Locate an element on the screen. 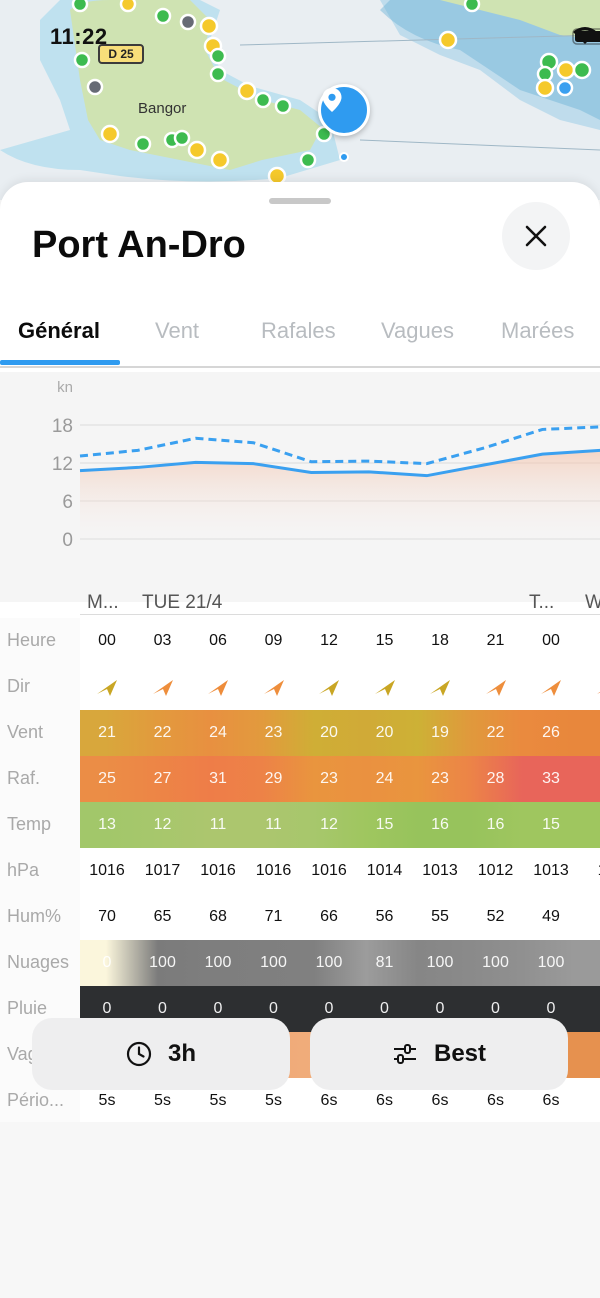  table-cell: 21 is located at coordinates (107, 732).